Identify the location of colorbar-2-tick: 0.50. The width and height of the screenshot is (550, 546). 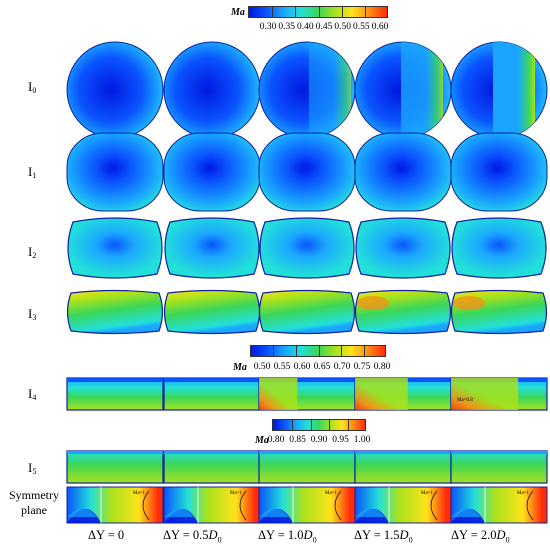
(262, 367).